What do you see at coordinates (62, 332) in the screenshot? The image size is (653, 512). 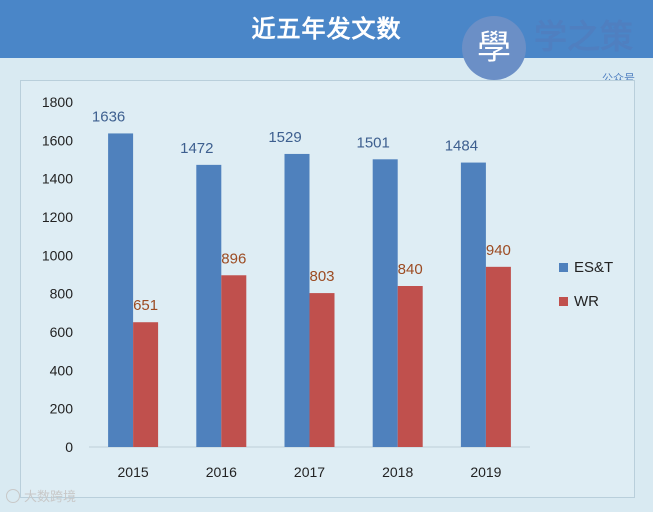 I see `y-tick-label: 600` at bounding box center [62, 332].